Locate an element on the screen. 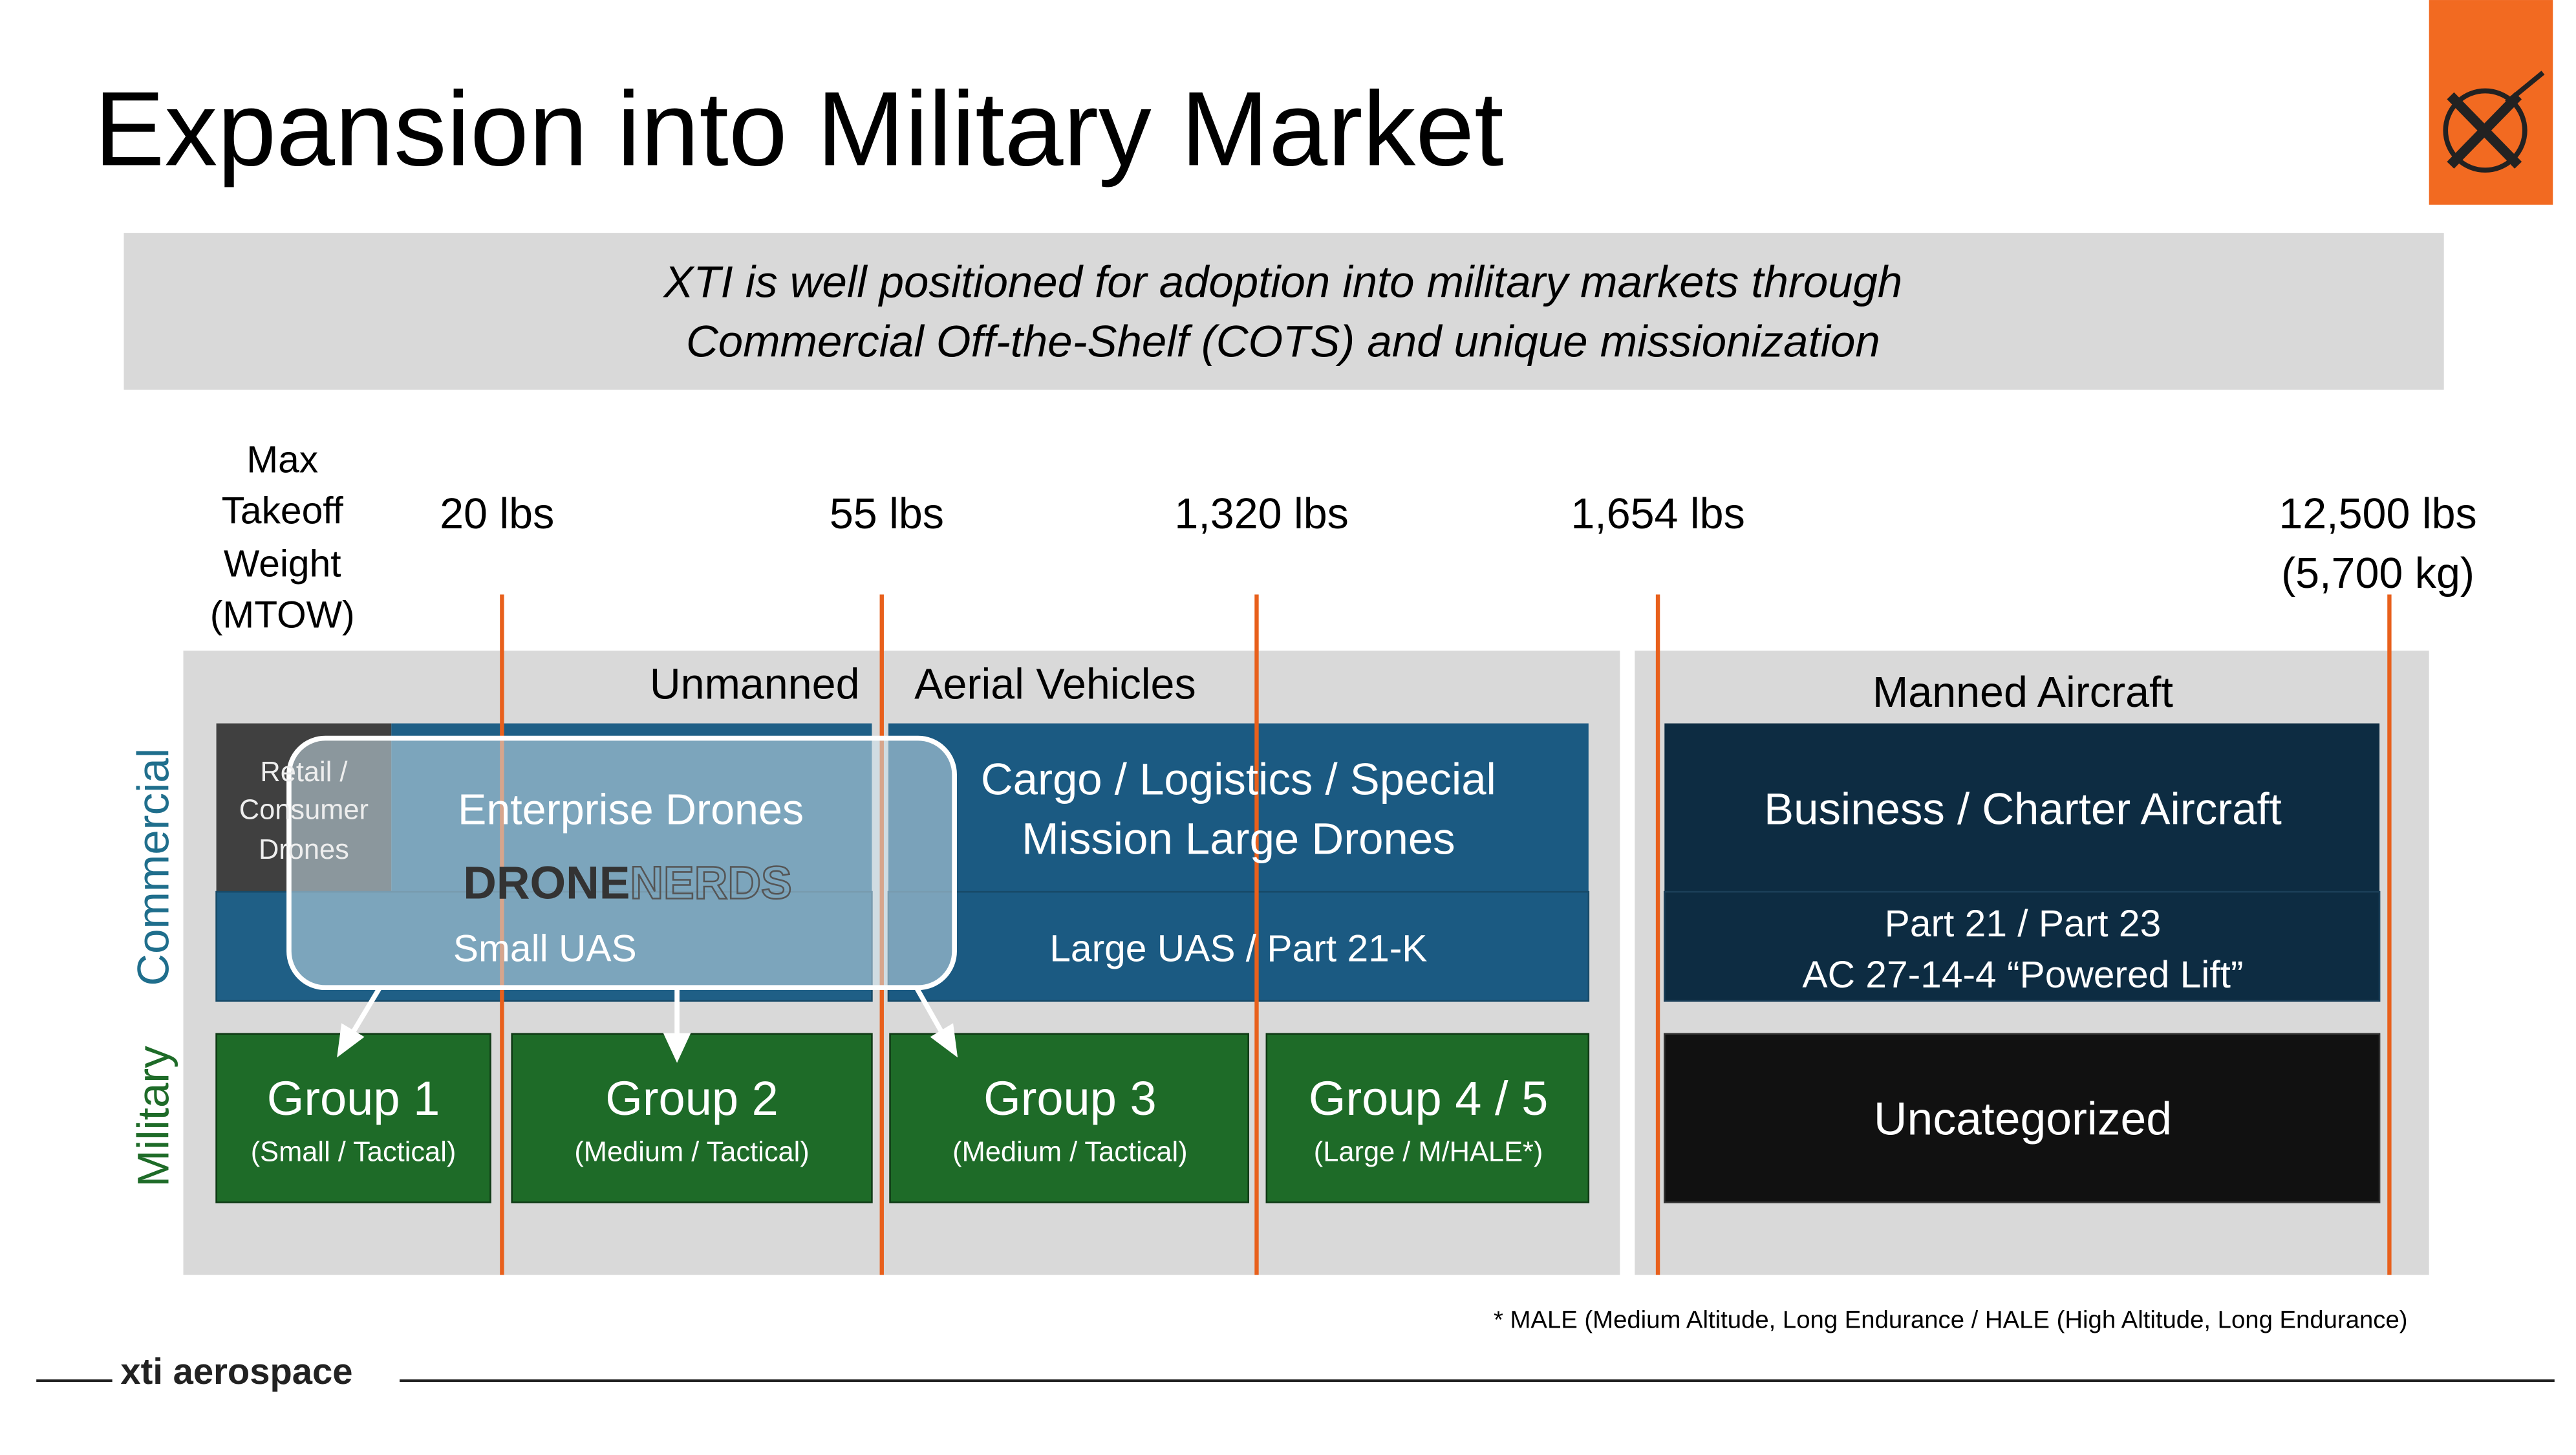  box-label: Enterprise Drones is located at coordinates (631, 810).